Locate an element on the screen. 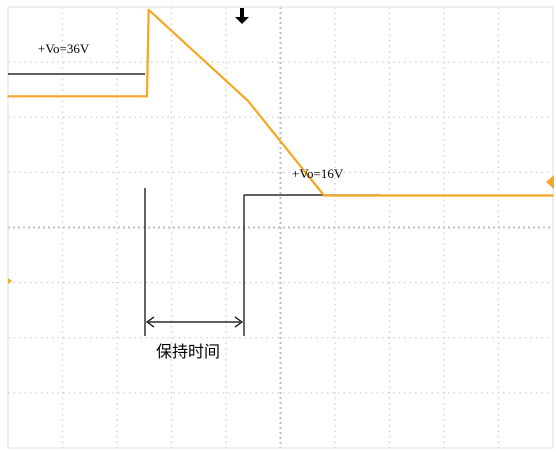 This screenshot has height=452, width=556. trigger-level-marker-icon is located at coordinates (550, 182).